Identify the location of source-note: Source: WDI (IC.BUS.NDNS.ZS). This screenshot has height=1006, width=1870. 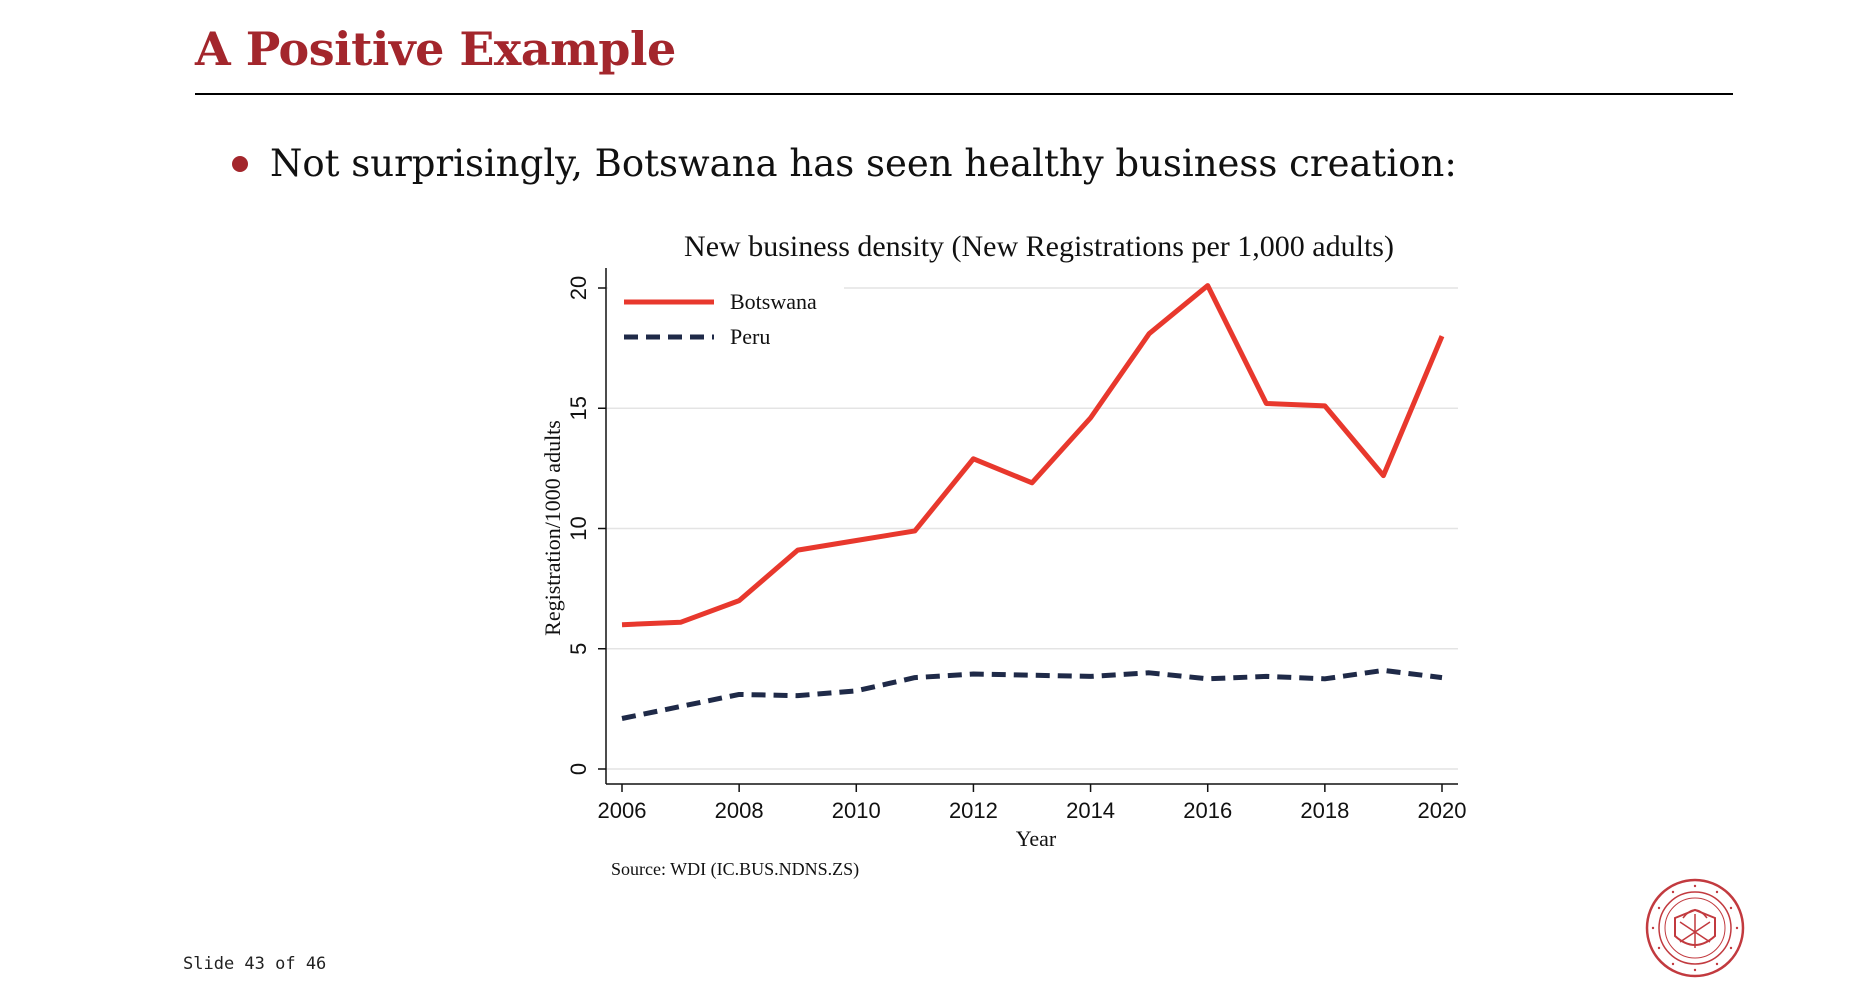
(735, 869).